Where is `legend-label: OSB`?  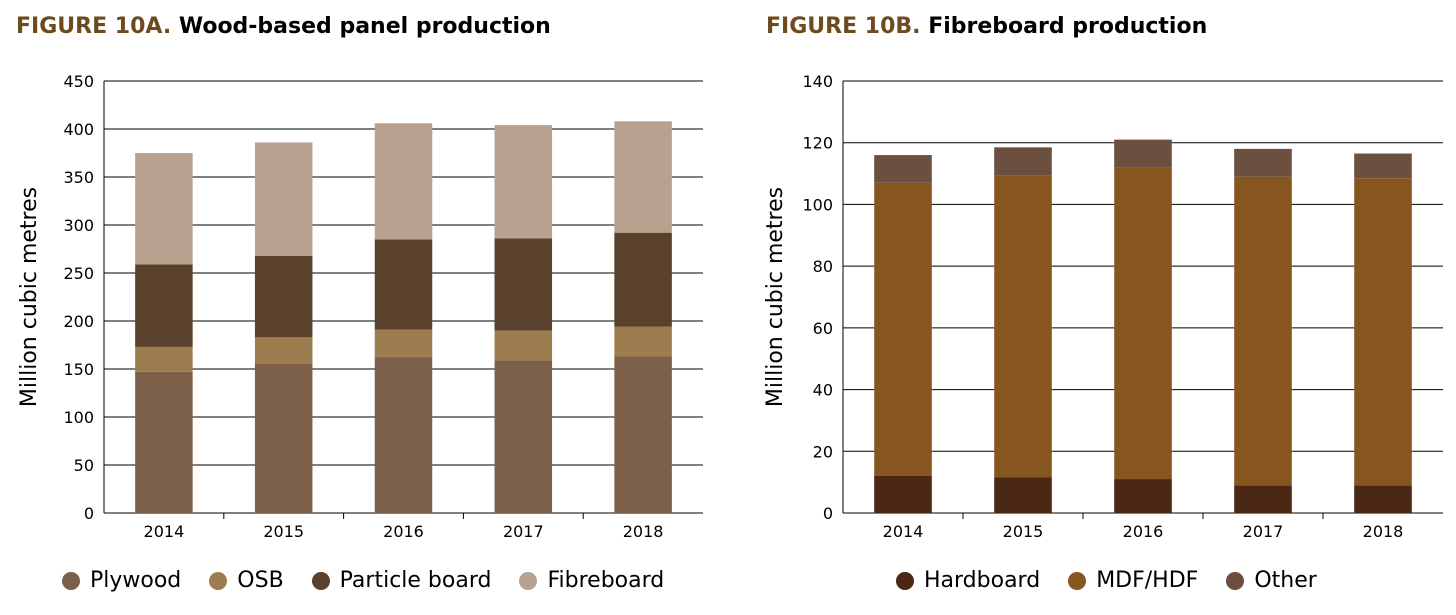
legend-label: OSB is located at coordinates (260, 580).